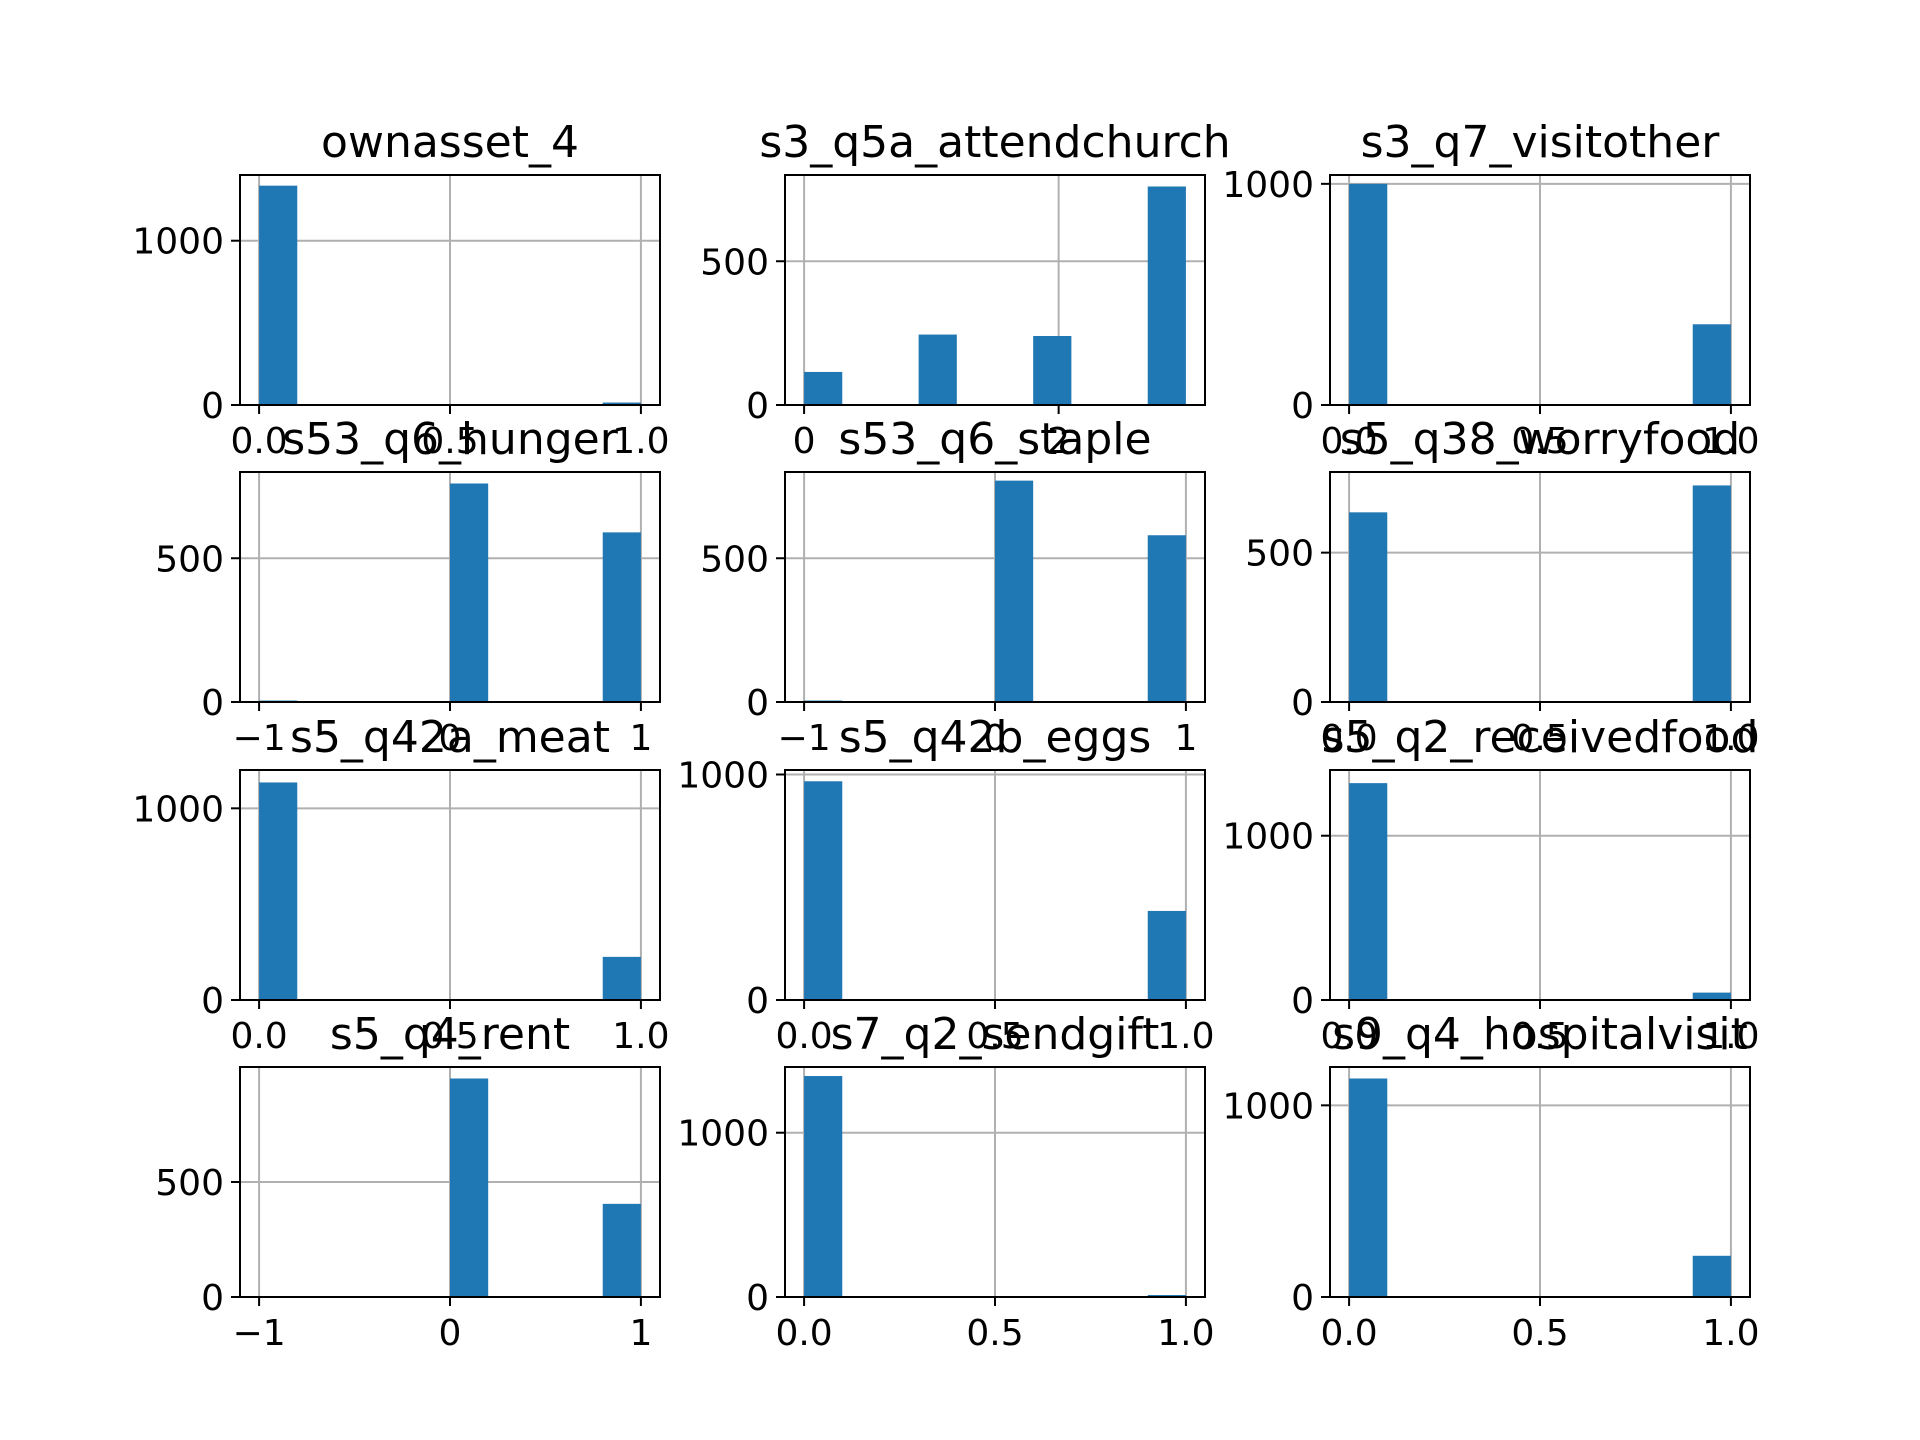  What do you see at coordinates (945, 884) in the screenshot?
I see `subplot-s5_q42b_eggs: 0.0 0.5 1.0 0 1000 s5_q42b_eggs` at bounding box center [945, 884].